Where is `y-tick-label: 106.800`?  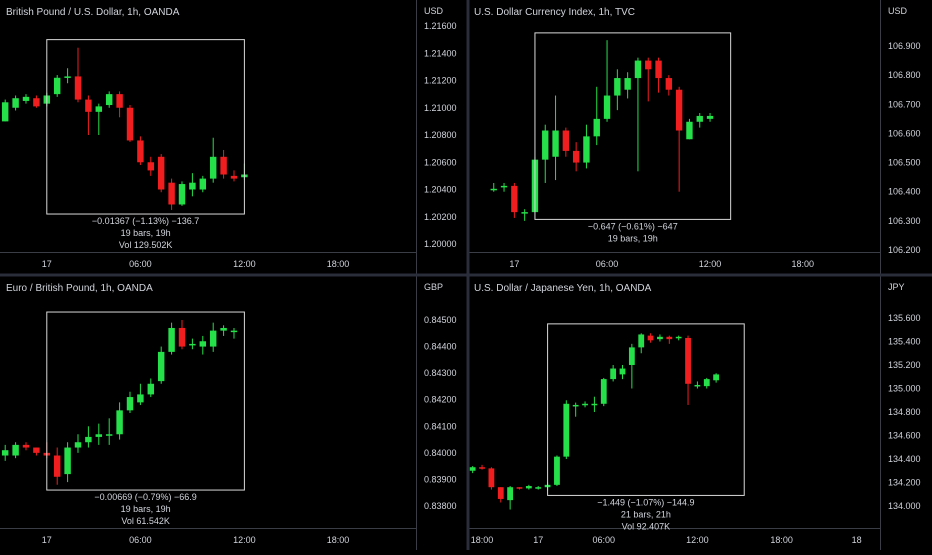 y-tick-label: 106.800 is located at coordinates (904, 75).